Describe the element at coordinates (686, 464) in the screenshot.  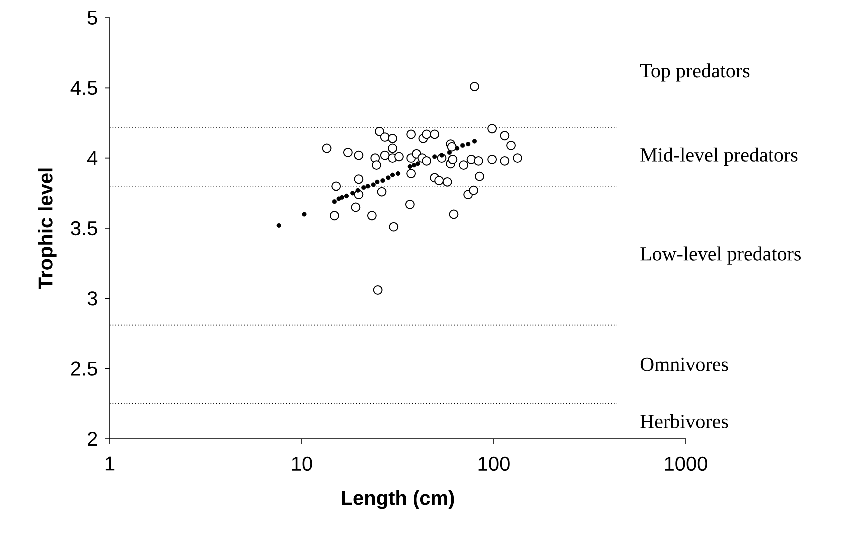
I see `x-tick-label: 1000` at that location.